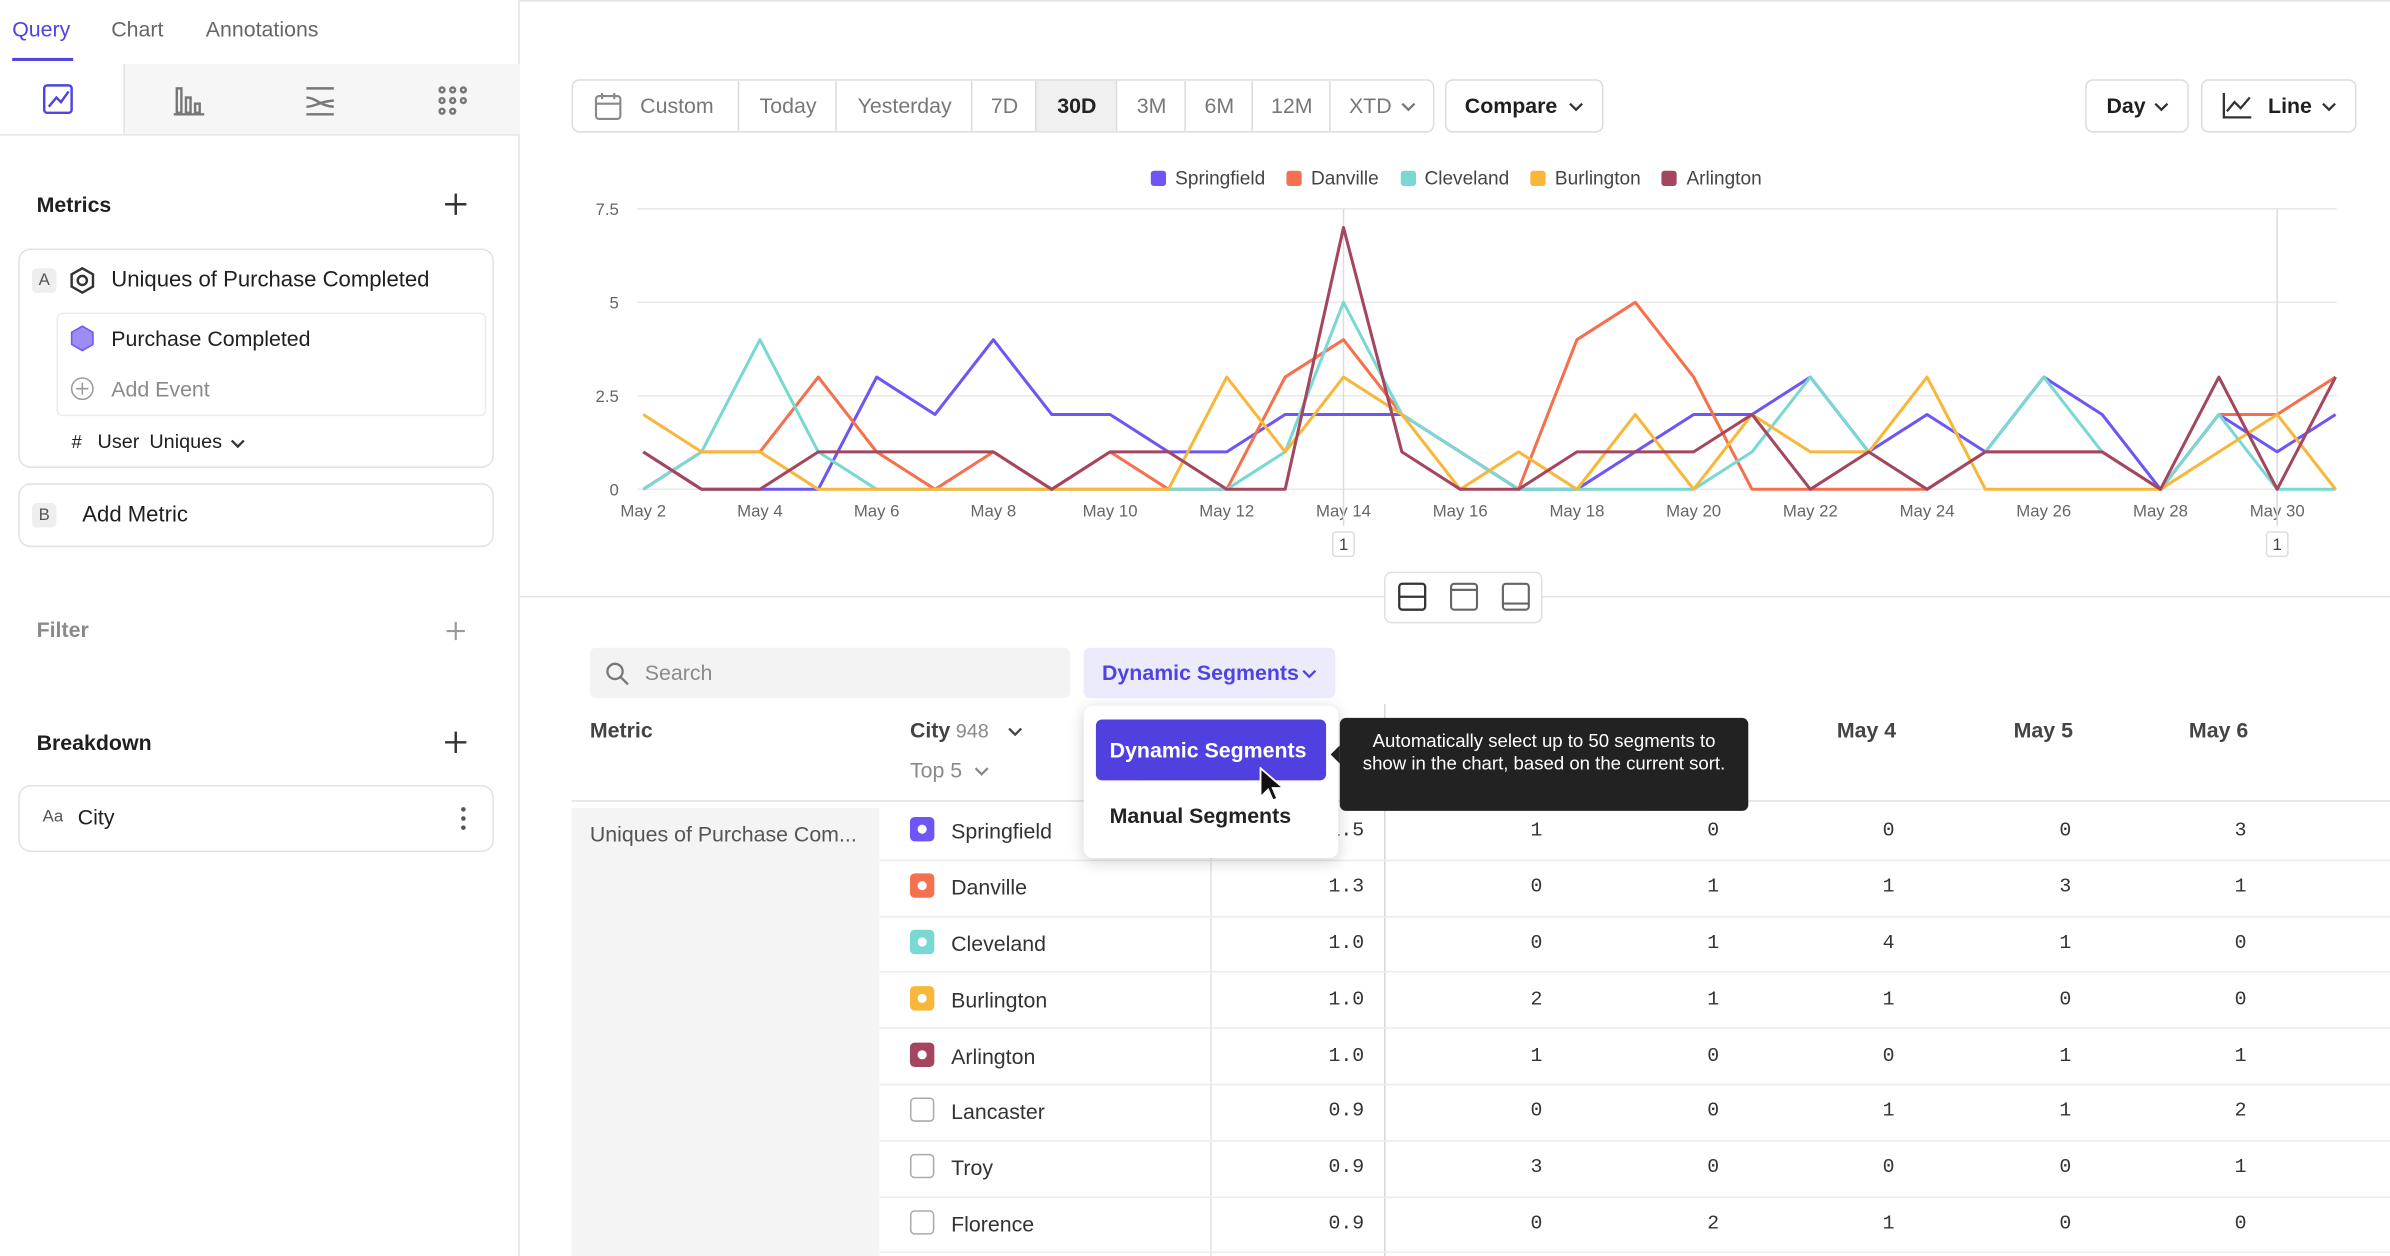 The height and width of the screenshot is (1256, 2390). What do you see at coordinates (1200, 815) in the screenshot?
I see `option: Manual Segments` at bounding box center [1200, 815].